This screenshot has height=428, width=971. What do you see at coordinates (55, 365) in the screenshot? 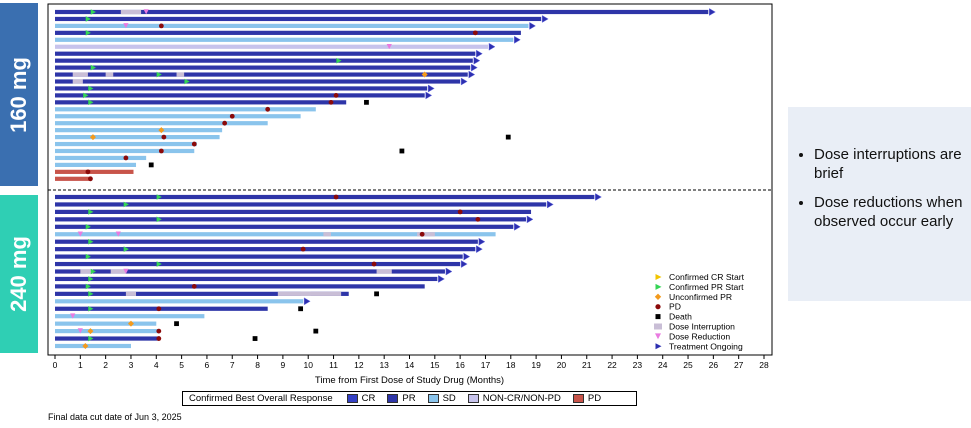
I see `x-tick-label: 0` at bounding box center [55, 365].